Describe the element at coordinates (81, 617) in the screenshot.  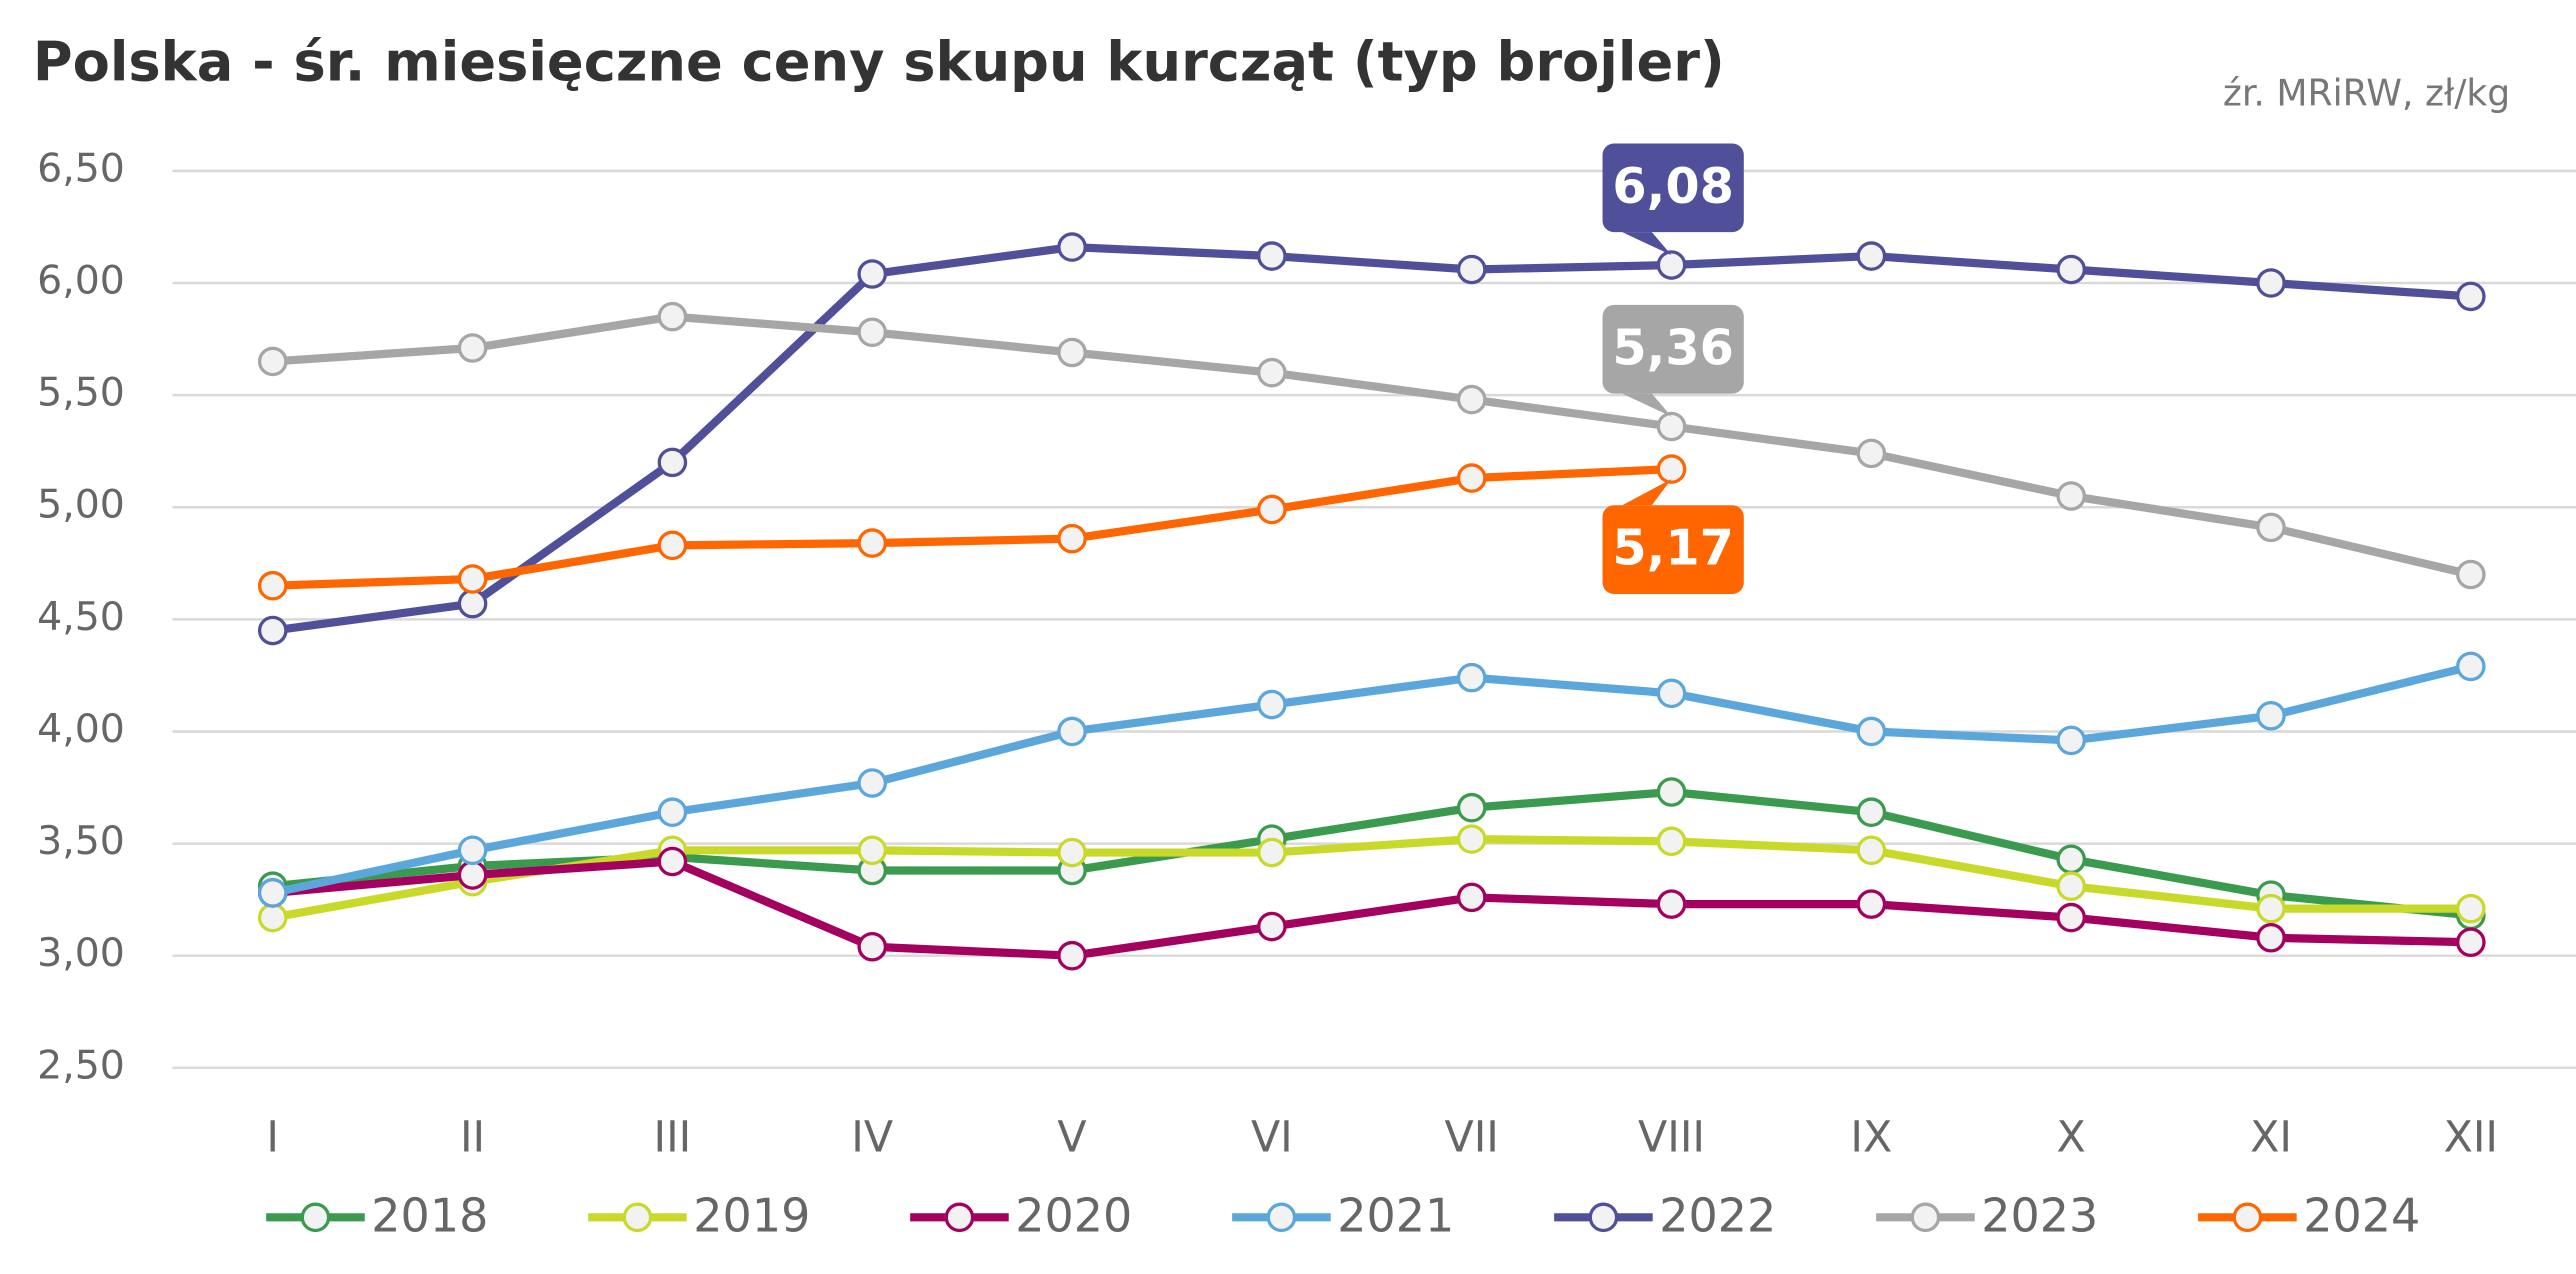
I see `y-tick-label: 4,50` at that location.